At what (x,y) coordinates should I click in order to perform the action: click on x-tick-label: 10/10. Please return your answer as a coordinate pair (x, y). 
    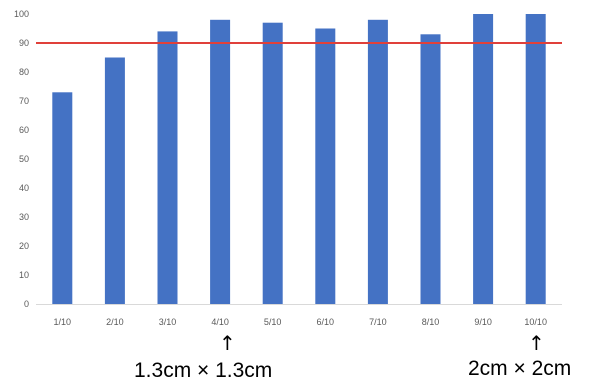
    Looking at the image, I should click on (535, 322).